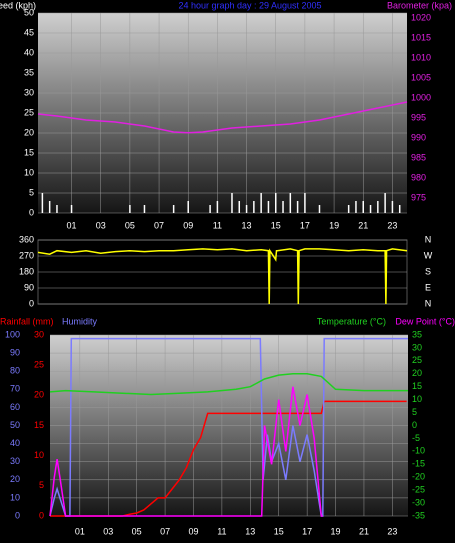 The height and width of the screenshot is (543, 455). Describe the element at coordinates (418, 117) in the screenshot. I see `y2-tick-label: 995` at that location.